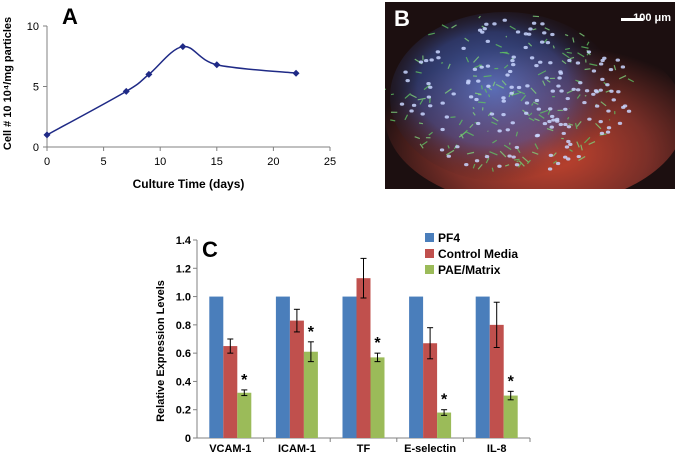  What do you see at coordinates (183, 47) in the screenshot?
I see `data-point` at bounding box center [183, 47].